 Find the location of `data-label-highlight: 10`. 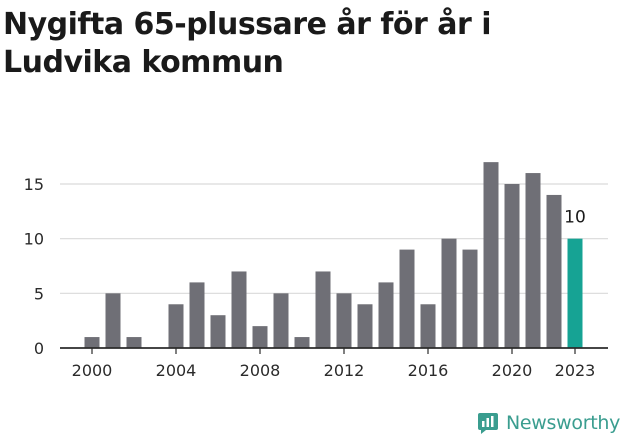

data-label-highlight: 10 is located at coordinates (575, 218).